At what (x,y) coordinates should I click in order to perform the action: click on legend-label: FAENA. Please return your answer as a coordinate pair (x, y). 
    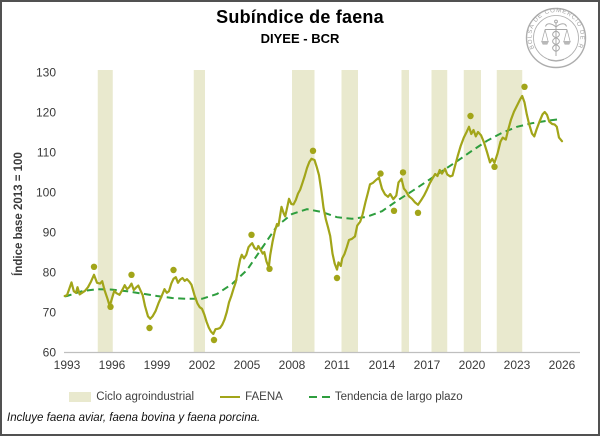
    Looking at the image, I should click on (264, 397).